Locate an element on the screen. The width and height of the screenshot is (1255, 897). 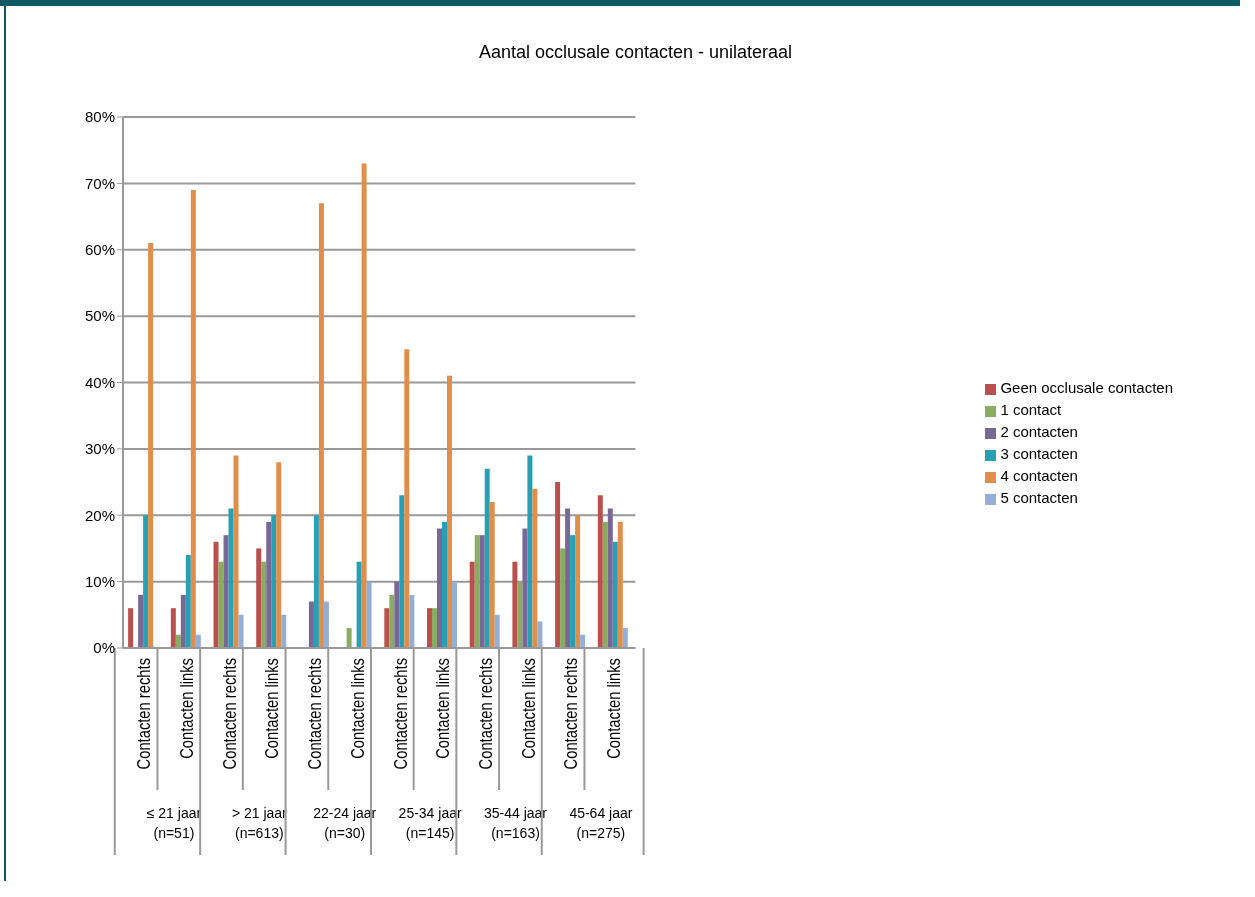
legend-label: Geen occlusale contacten is located at coordinates (1086, 387).